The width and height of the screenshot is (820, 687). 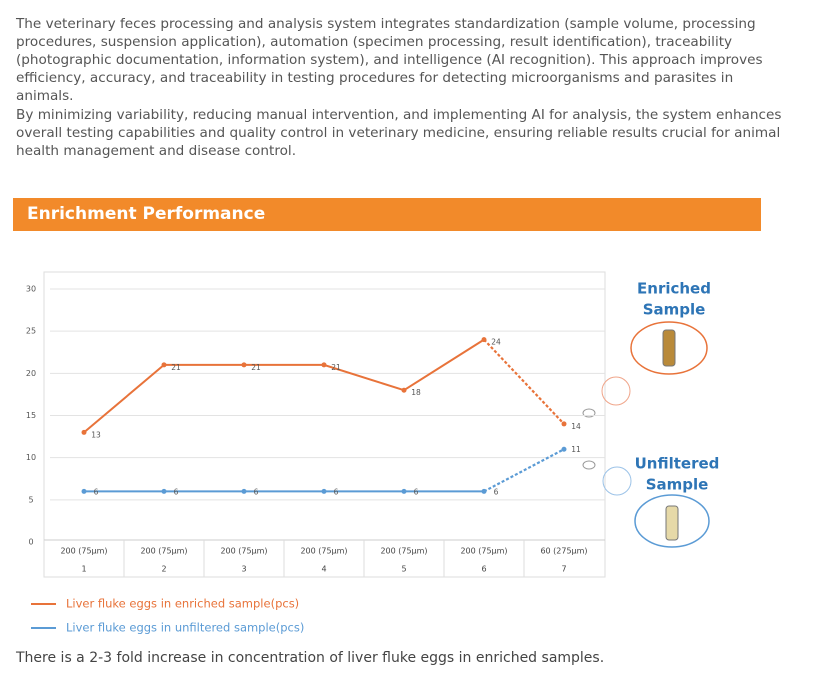 What do you see at coordinates (31, 457) in the screenshot?
I see `y-tick-label: 10` at bounding box center [31, 457].